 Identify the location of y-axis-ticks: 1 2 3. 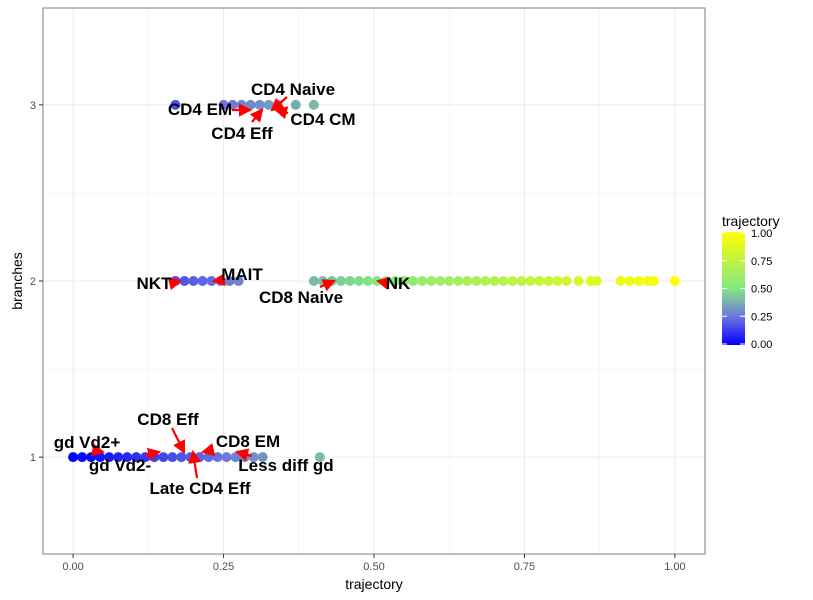
(36, 282).